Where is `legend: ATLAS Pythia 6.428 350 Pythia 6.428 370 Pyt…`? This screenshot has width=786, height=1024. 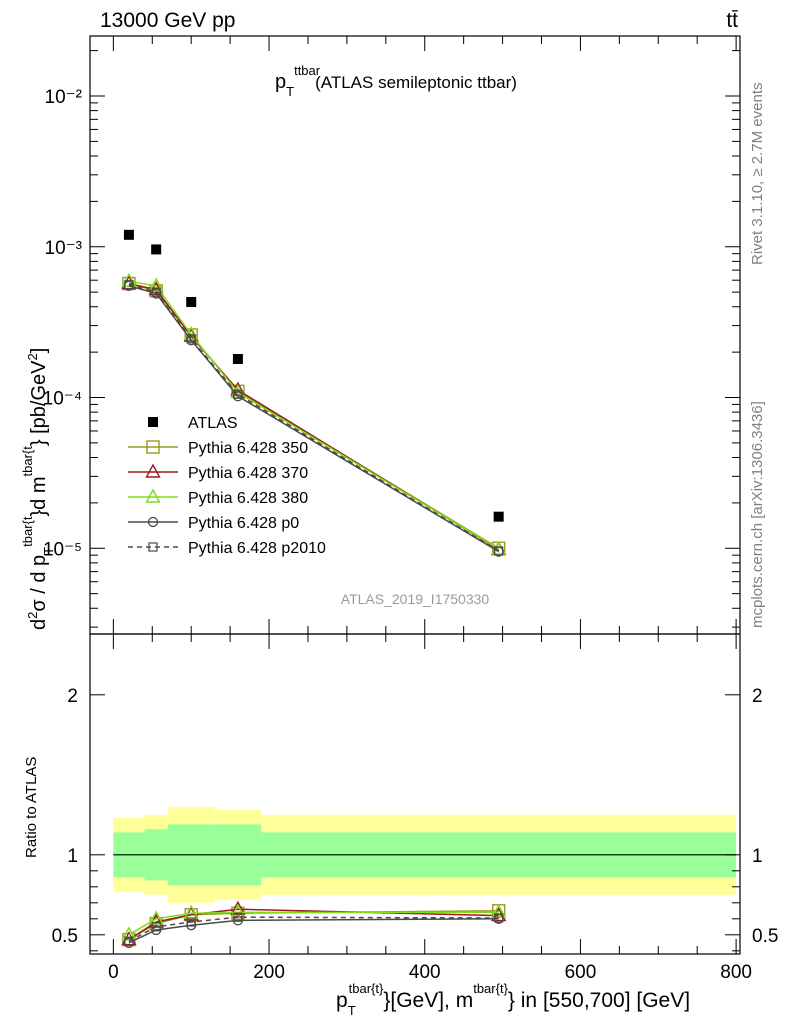 legend: ATLAS Pythia 6.428 350 Pythia 6.428 370 Pyt… is located at coordinates (227, 486).